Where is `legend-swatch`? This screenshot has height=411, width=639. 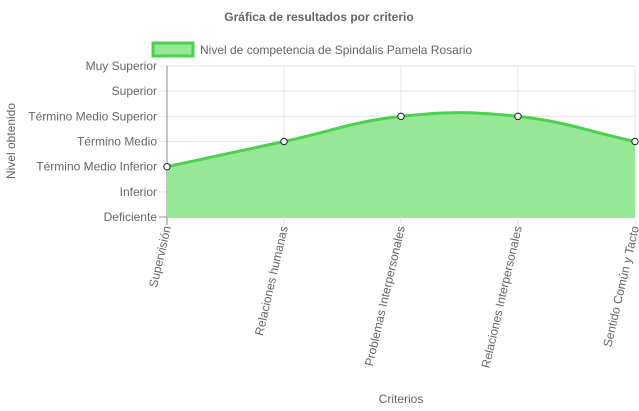 legend-swatch is located at coordinates (173, 49).